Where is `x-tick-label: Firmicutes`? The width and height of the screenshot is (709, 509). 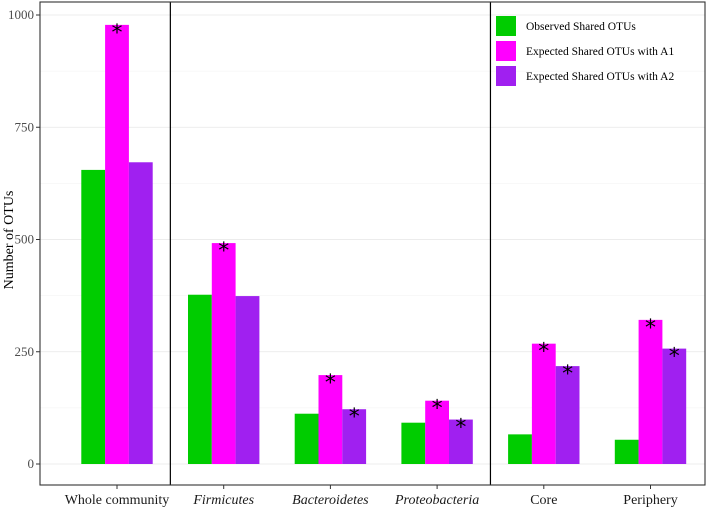
x-tick-label: Firmicutes is located at coordinates (223, 500).